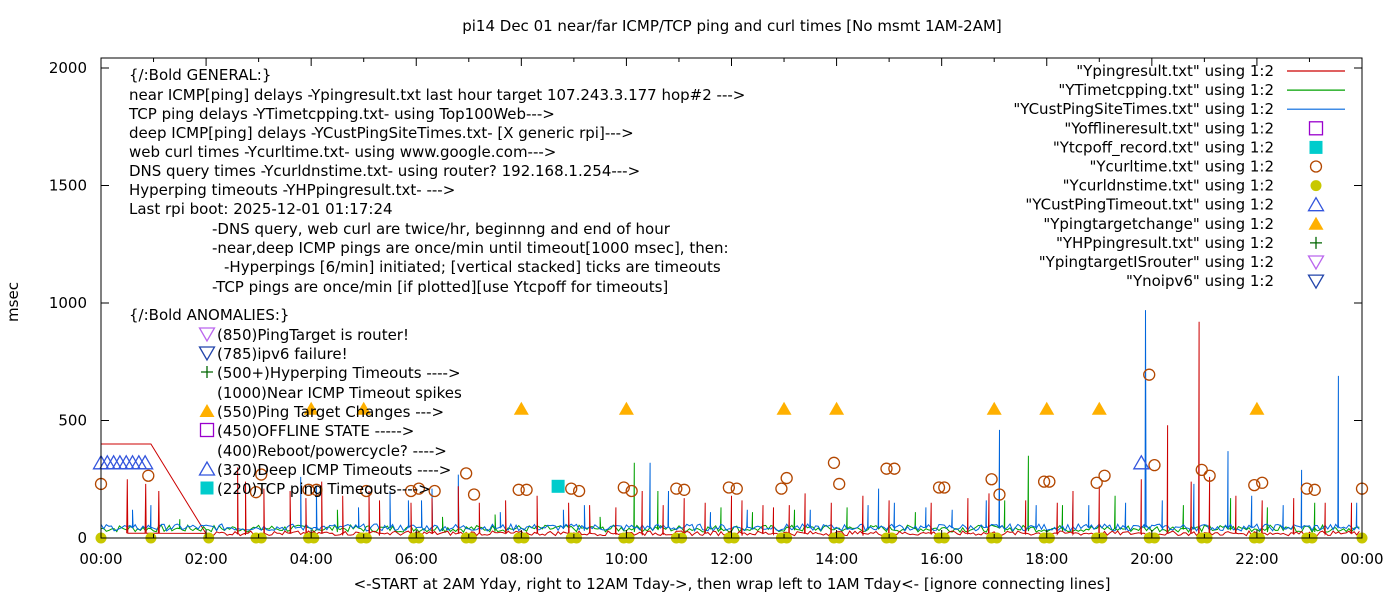  Describe the element at coordinates (836, 559) in the screenshot. I see `x-tick-label: 14:00` at that location.